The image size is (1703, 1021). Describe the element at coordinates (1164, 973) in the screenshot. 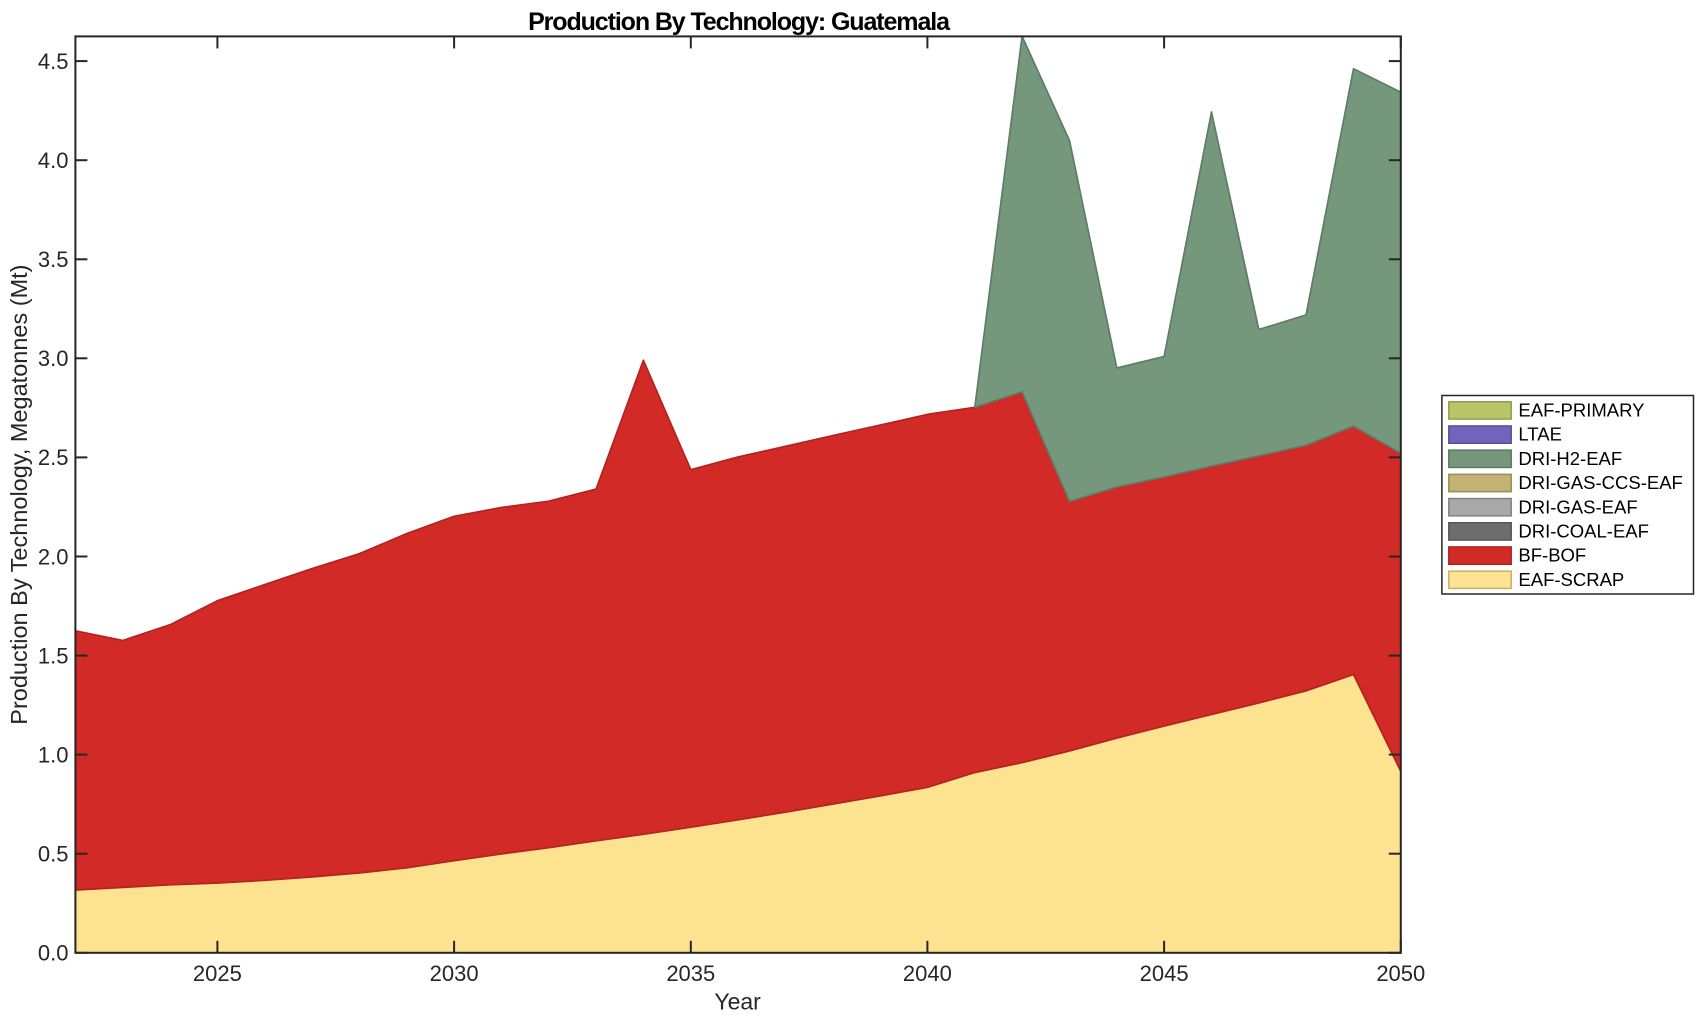

I see `svg-text: 2045` at that location.